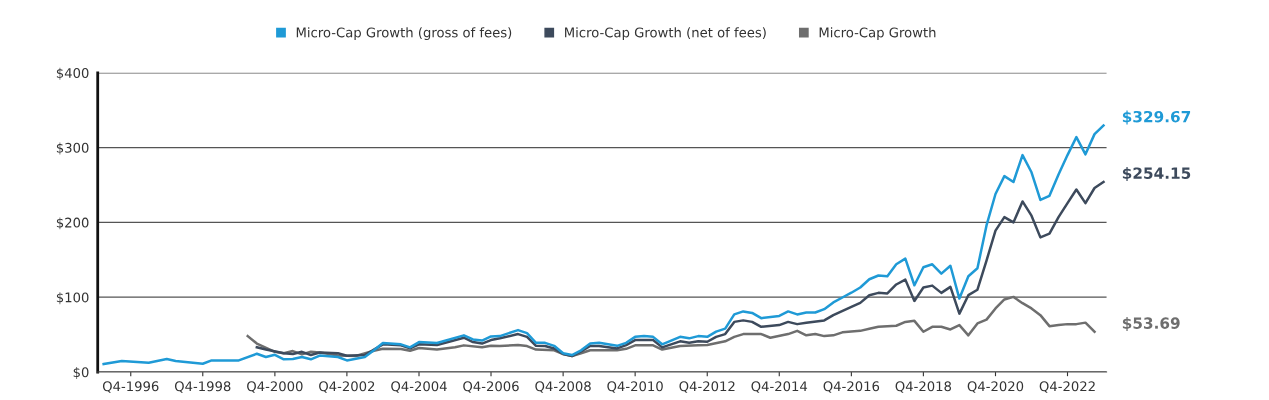 The width and height of the screenshot is (1269, 400). Describe the element at coordinates (404, 33) in the screenshot. I see `legend-label: Micro-Cap Growth (gross of fees)` at that location.